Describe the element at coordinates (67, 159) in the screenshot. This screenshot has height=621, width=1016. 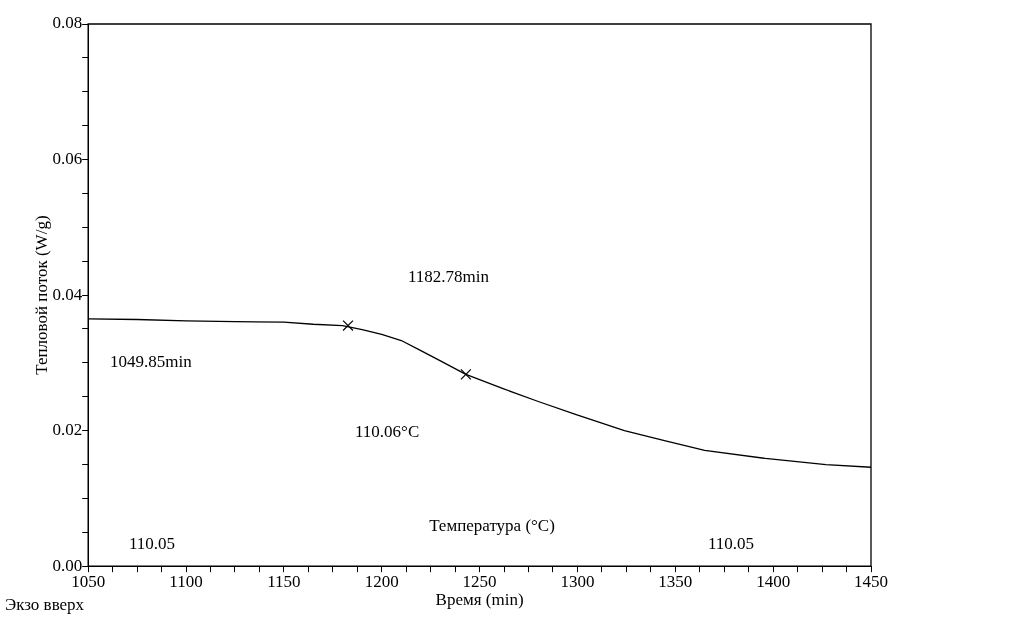
I see `y-tick-label: 0.06` at that location.